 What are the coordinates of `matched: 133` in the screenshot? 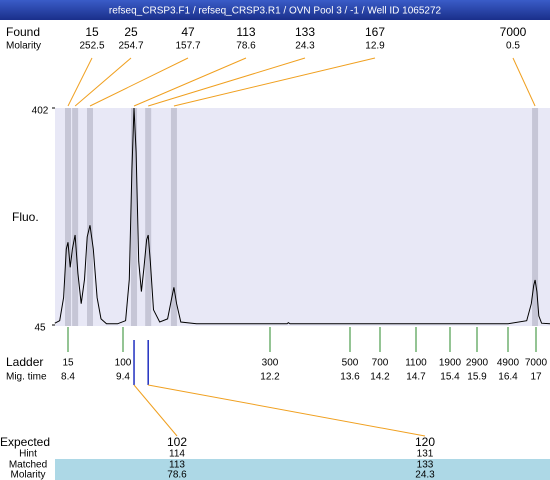 It's located at (425, 465).